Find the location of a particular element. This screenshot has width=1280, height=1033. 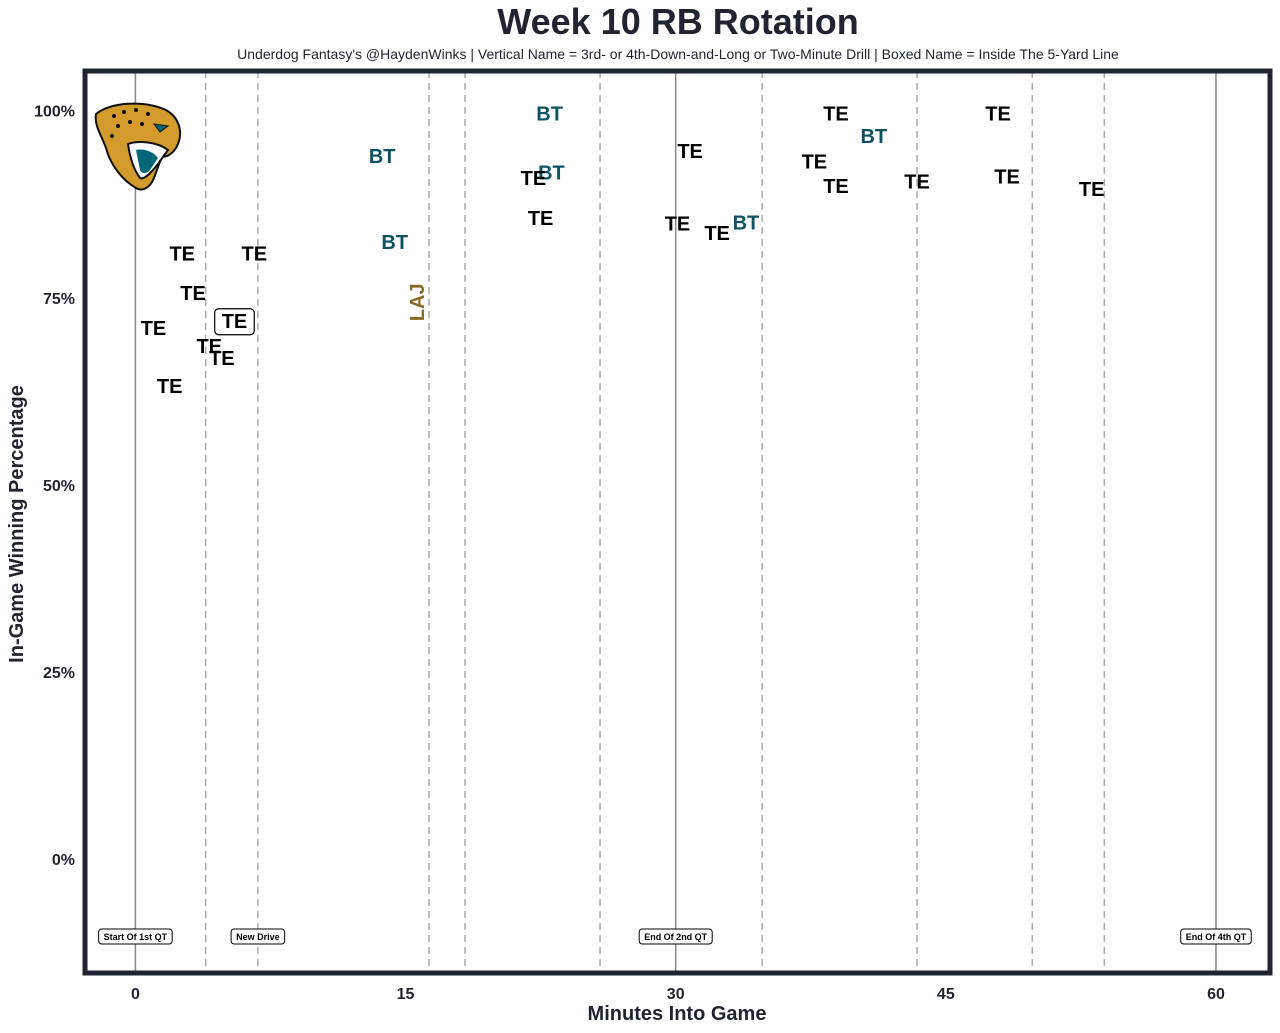

event-marker-label: End Of 4th QT is located at coordinates (1216, 937).